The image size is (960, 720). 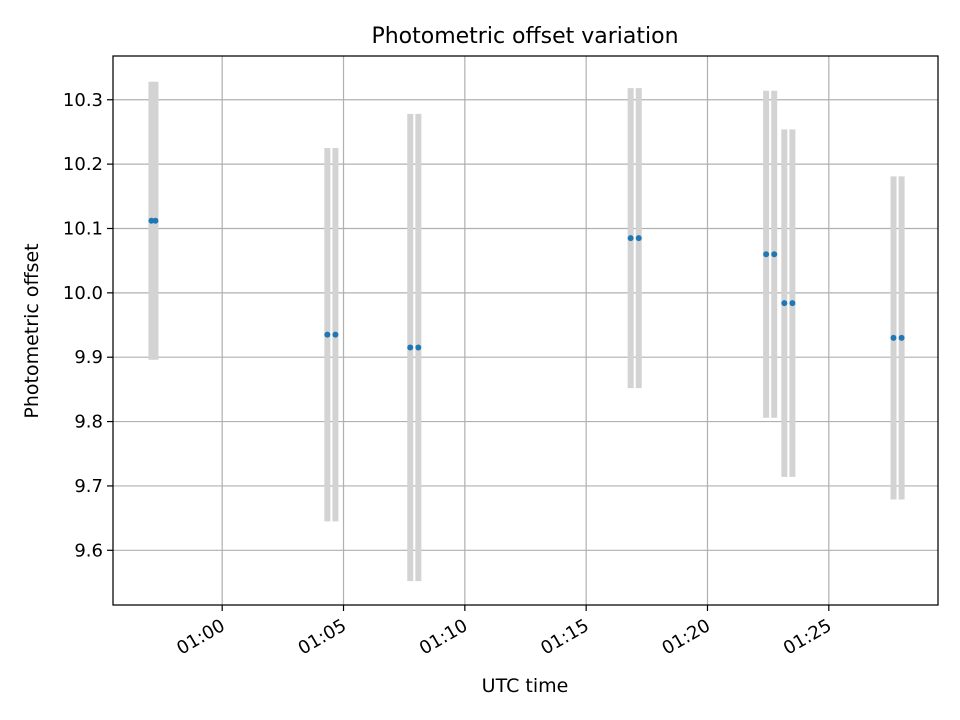 I want to click on y-axis-label: Photometric offset, so click(x=32, y=330).